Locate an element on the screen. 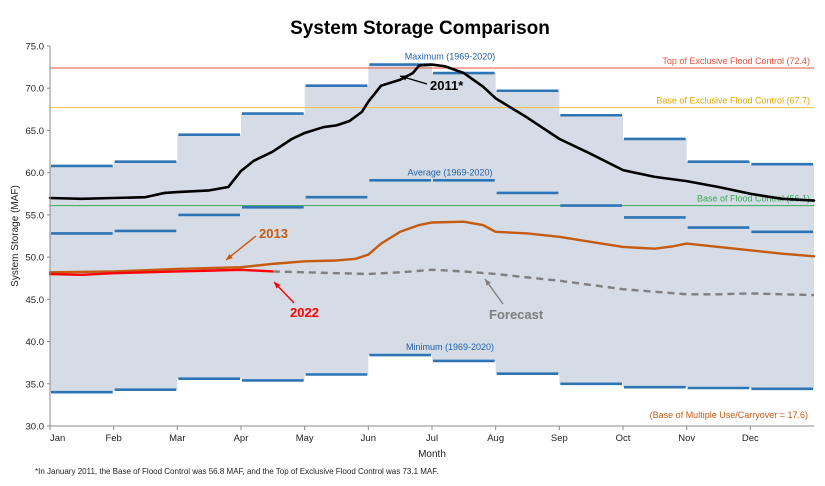 The height and width of the screenshot is (486, 825). callout-2013: 2013 is located at coordinates (273, 233).